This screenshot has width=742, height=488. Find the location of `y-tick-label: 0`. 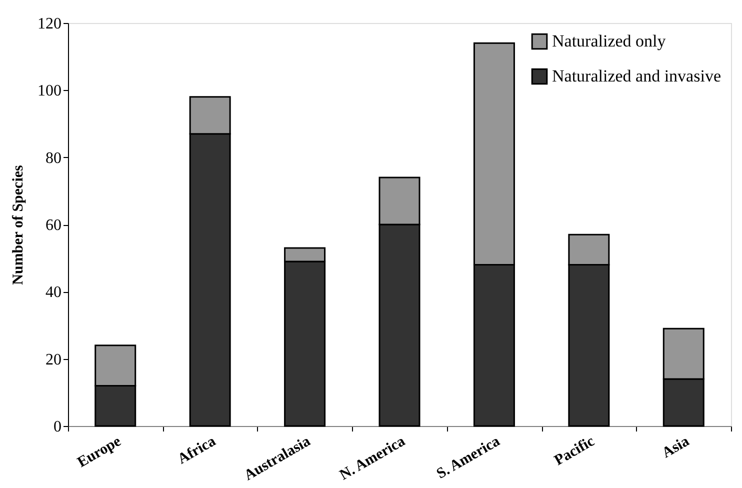

y-tick-label: 0 is located at coordinates (58, 427).